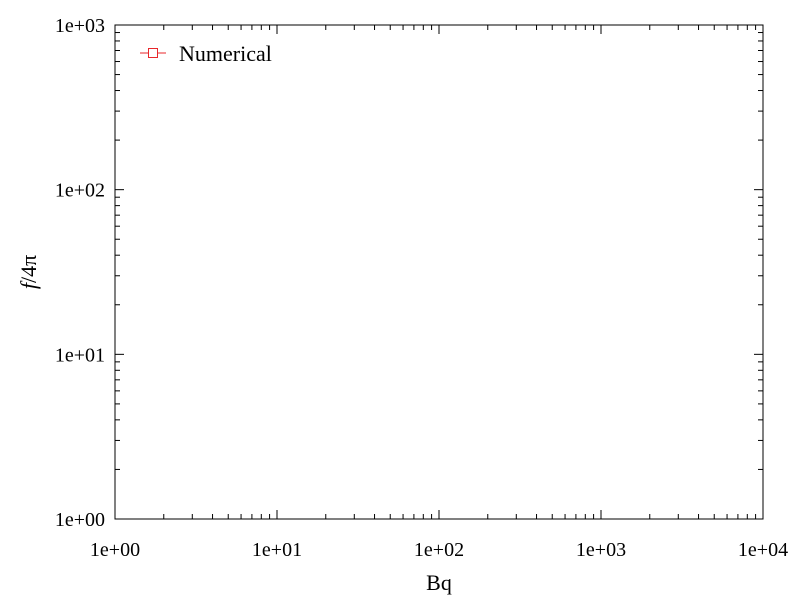 The height and width of the screenshot is (600, 800). Describe the element at coordinates (80, 26) in the screenshot. I see `y-tick-label: 1e+03` at that location.